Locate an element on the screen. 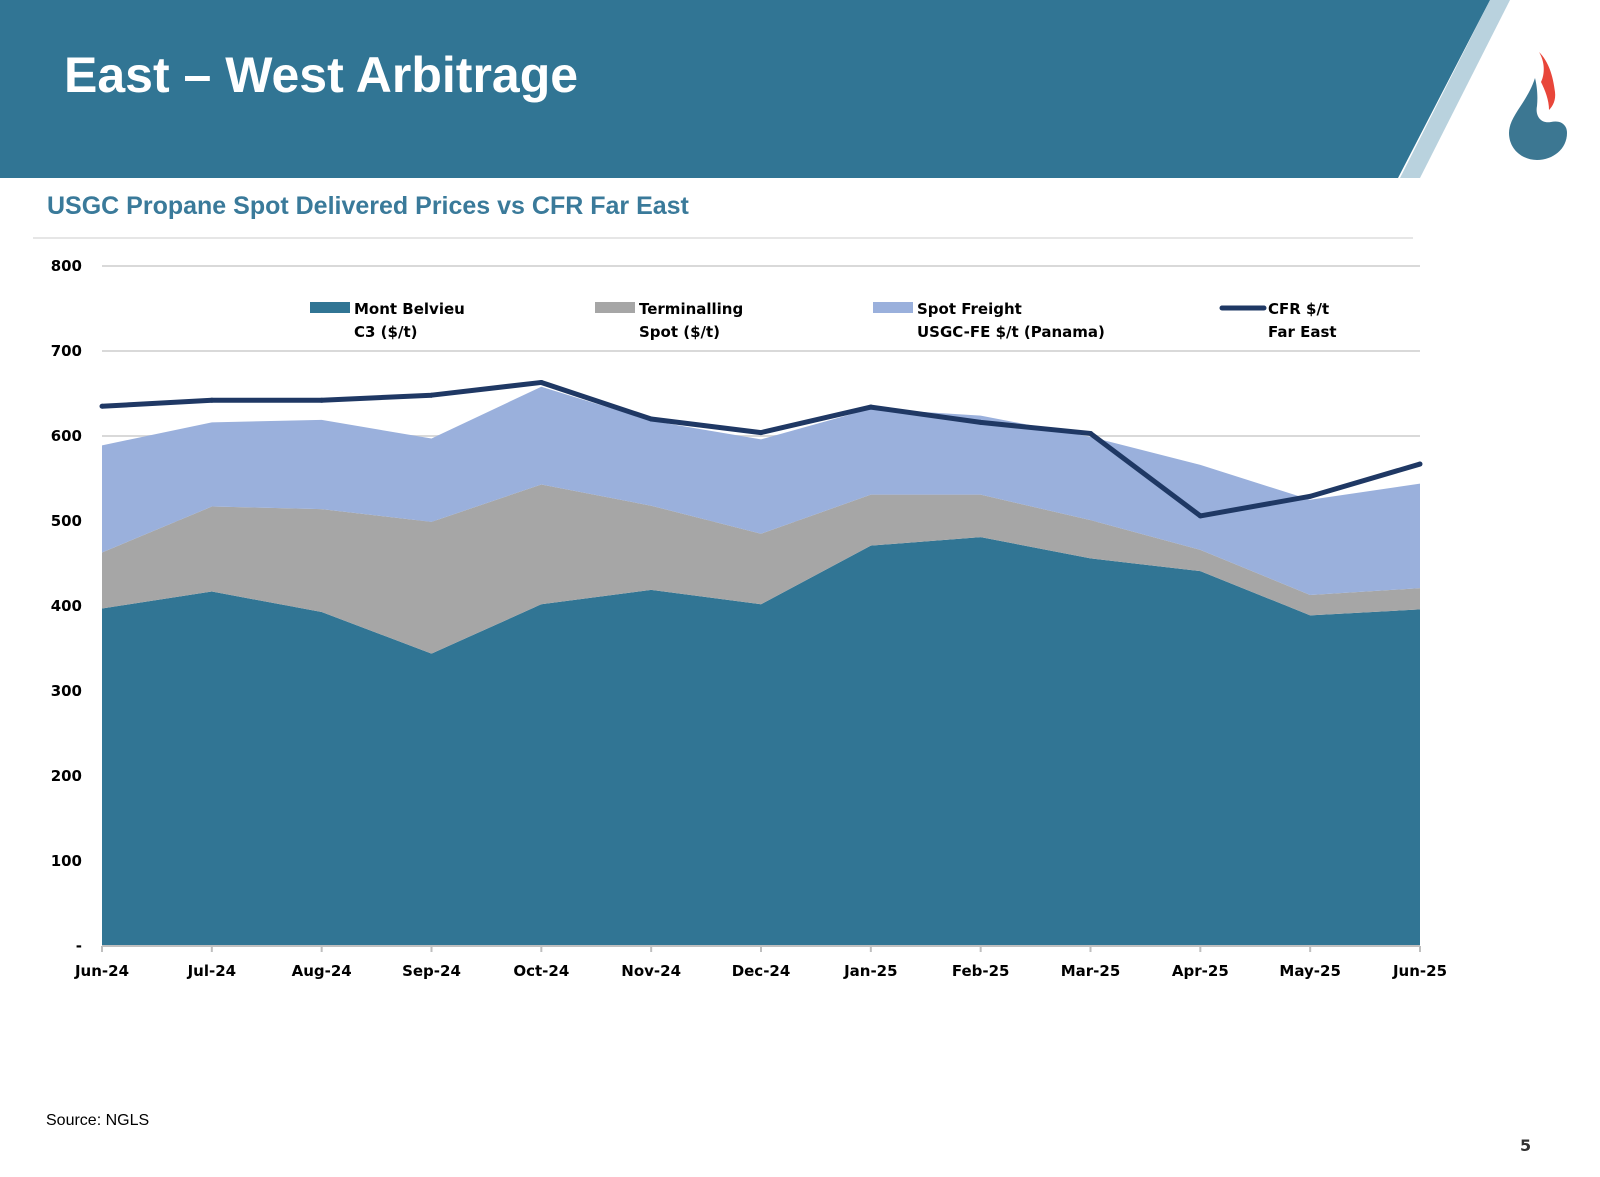 The image size is (1600, 1177). legend-label-3-line1: Spot Freight is located at coordinates (969, 309).